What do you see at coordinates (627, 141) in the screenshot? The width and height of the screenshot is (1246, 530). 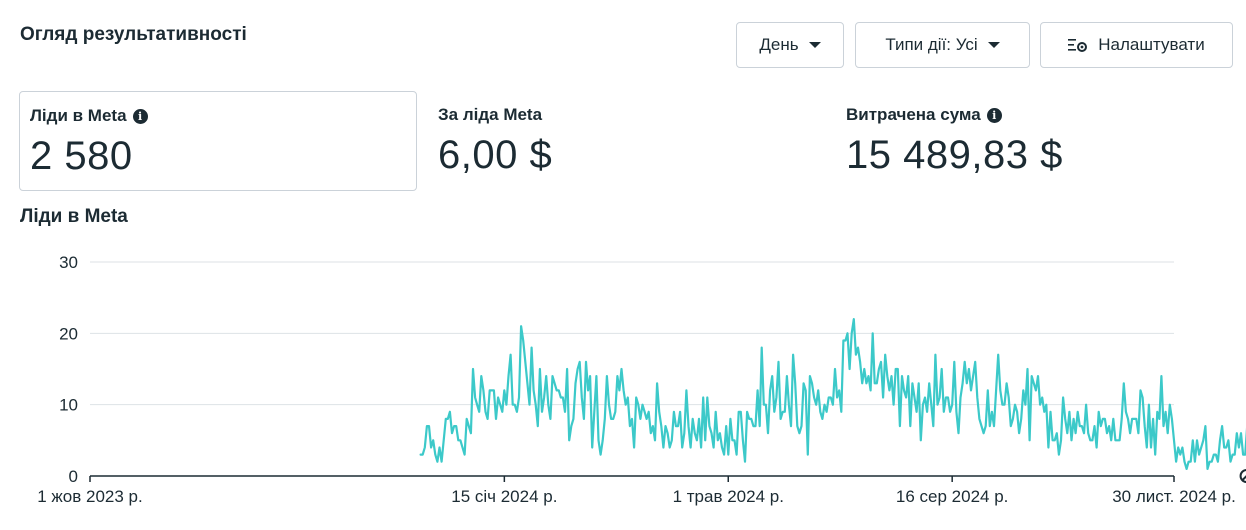 I see `metric-card-cost-per-lead: За ліда Meta 6,00 $` at bounding box center [627, 141].